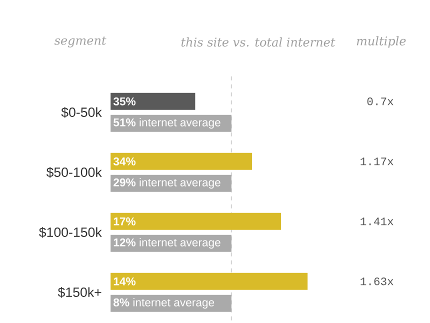  I want to click on text: multiple, so click(381, 42).